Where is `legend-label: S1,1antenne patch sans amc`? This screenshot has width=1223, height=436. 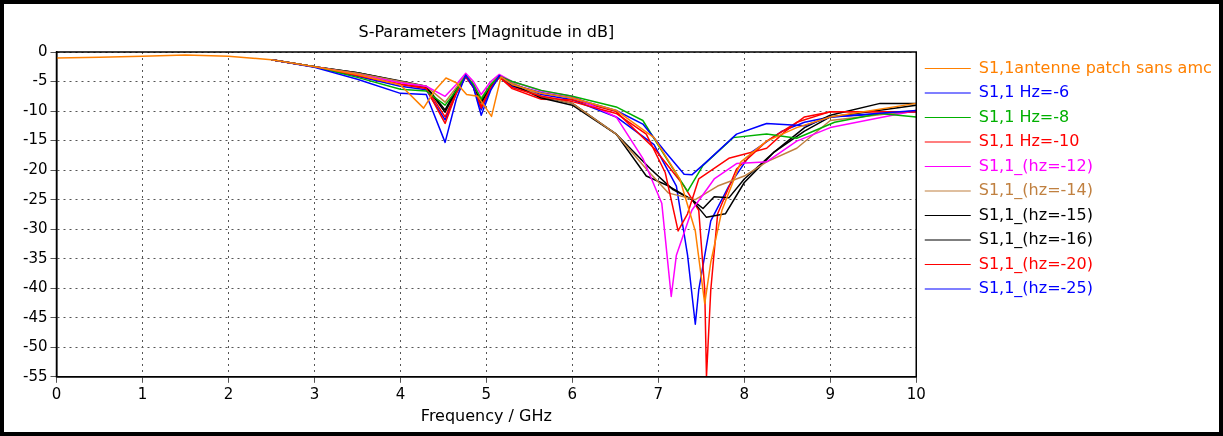
legend-label: S1,1antenne patch sans amc is located at coordinates (1095, 67).